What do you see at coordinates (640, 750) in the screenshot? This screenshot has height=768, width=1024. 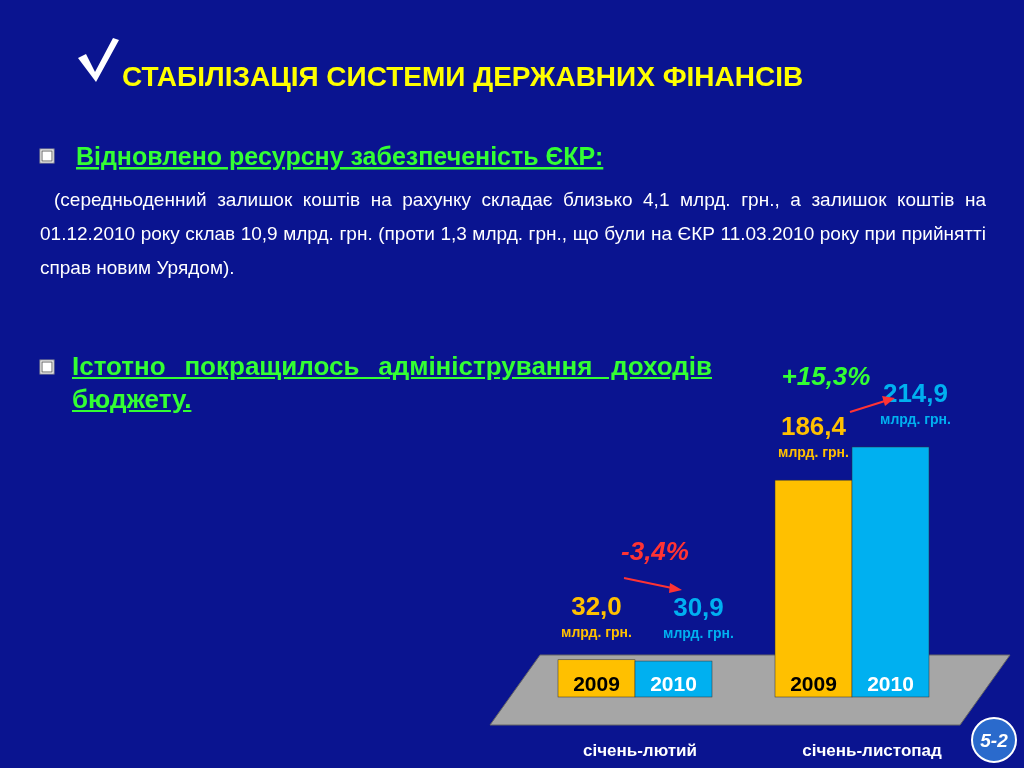 I see `x-tick-label: січень-лютий` at bounding box center [640, 750].